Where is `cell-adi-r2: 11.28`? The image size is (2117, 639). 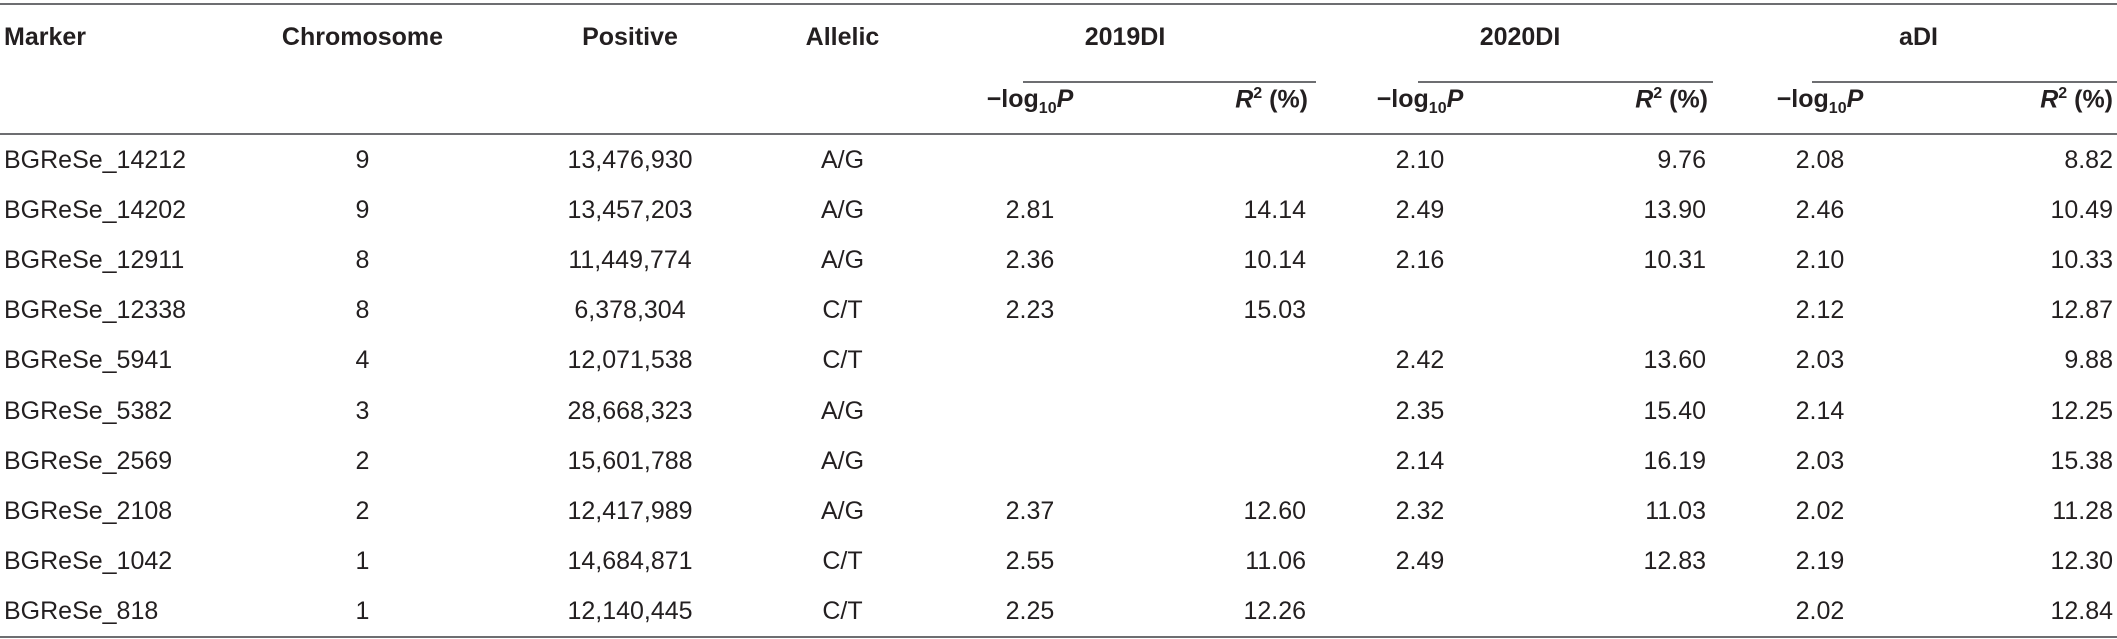 cell-adi-r2: 11.28 is located at coordinates (2082, 510).